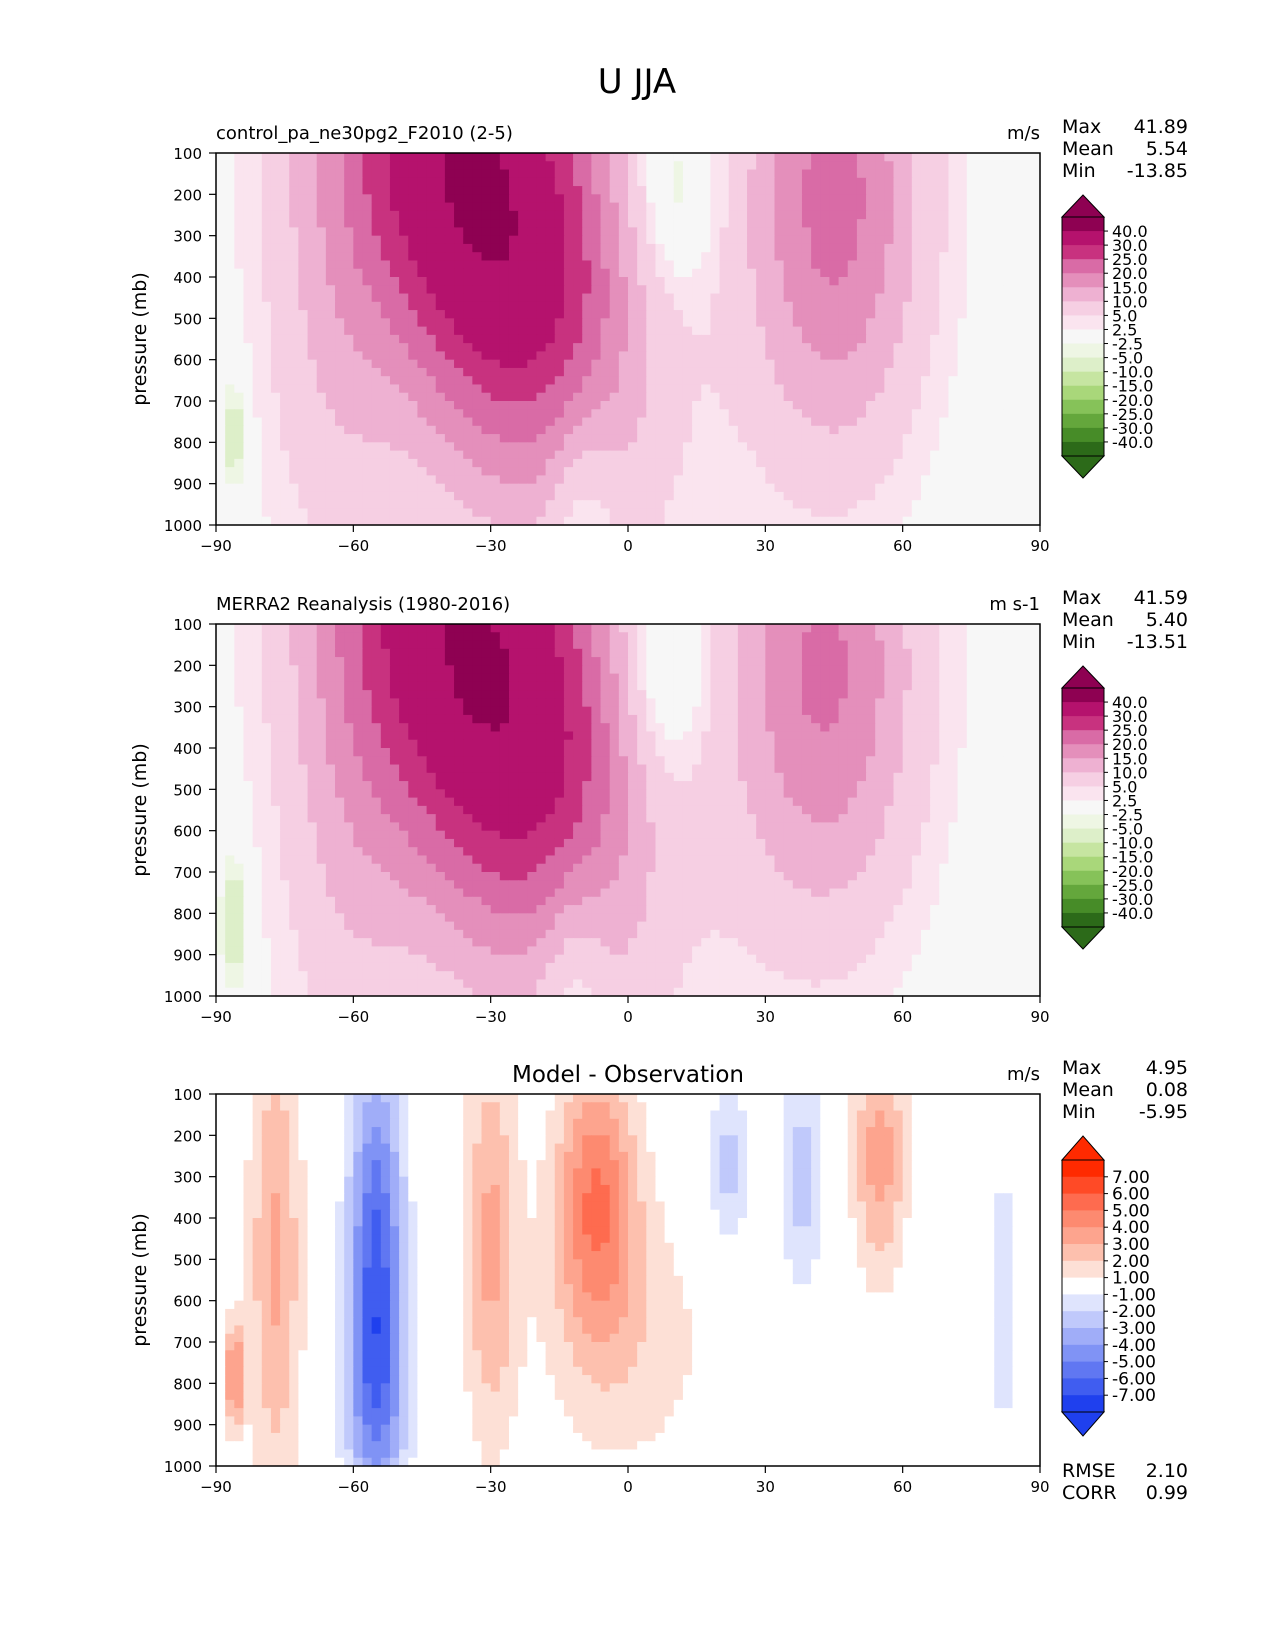  What do you see at coordinates (491, 546) in the screenshot?
I see `x-tick-label: −30` at bounding box center [491, 546].